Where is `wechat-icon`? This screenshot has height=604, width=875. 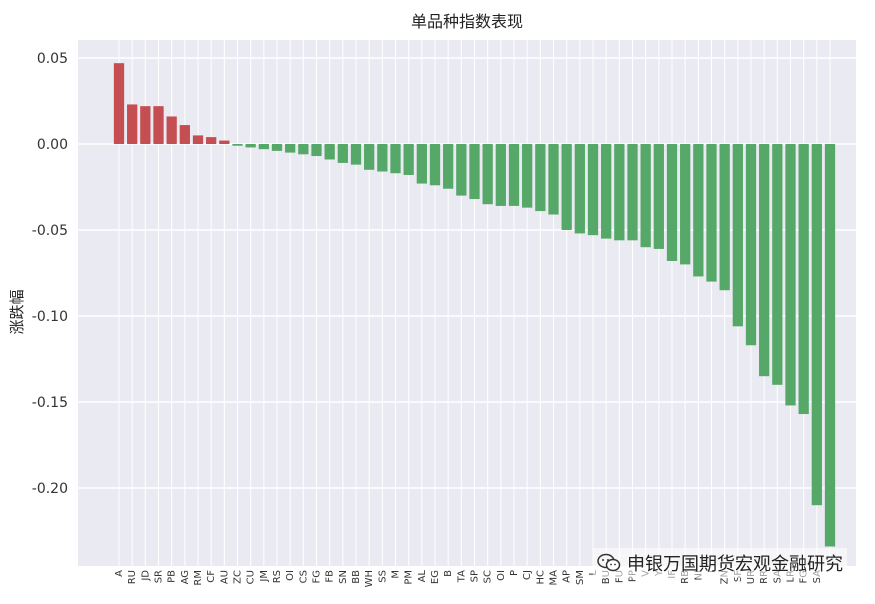 wechat-icon is located at coordinates (609, 562).